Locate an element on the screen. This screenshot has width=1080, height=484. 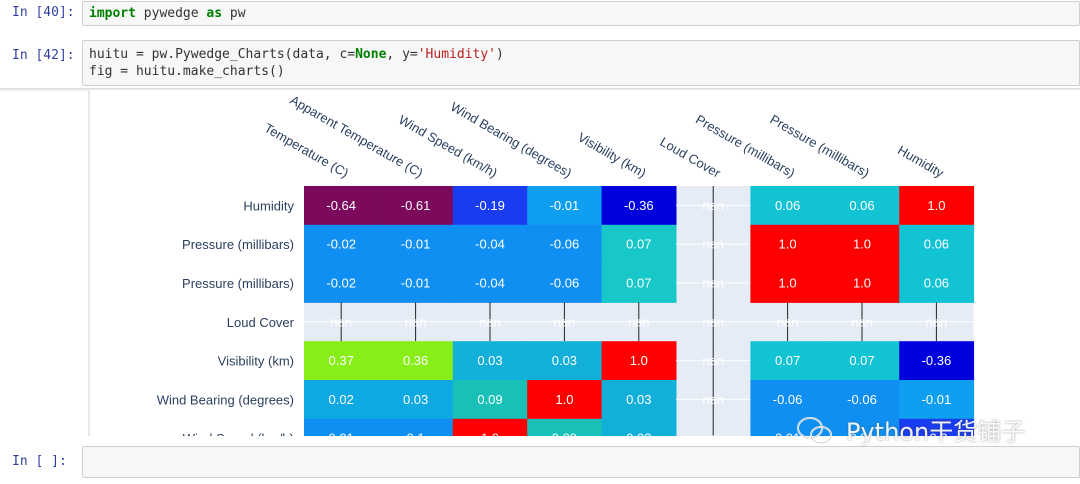
cell-value: 0.03 is located at coordinates (415, 399).